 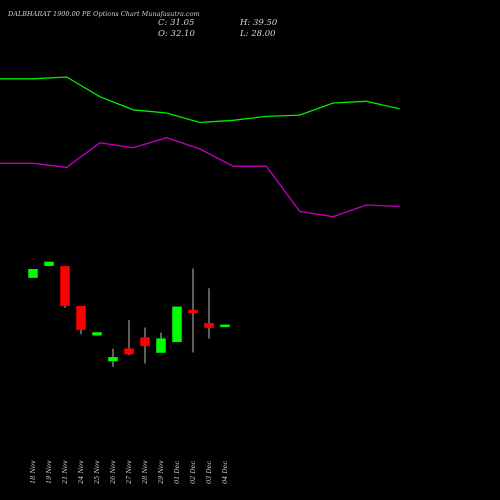 I want to click on x-tick-label: 25 Nov, so click(x=97, y=472).